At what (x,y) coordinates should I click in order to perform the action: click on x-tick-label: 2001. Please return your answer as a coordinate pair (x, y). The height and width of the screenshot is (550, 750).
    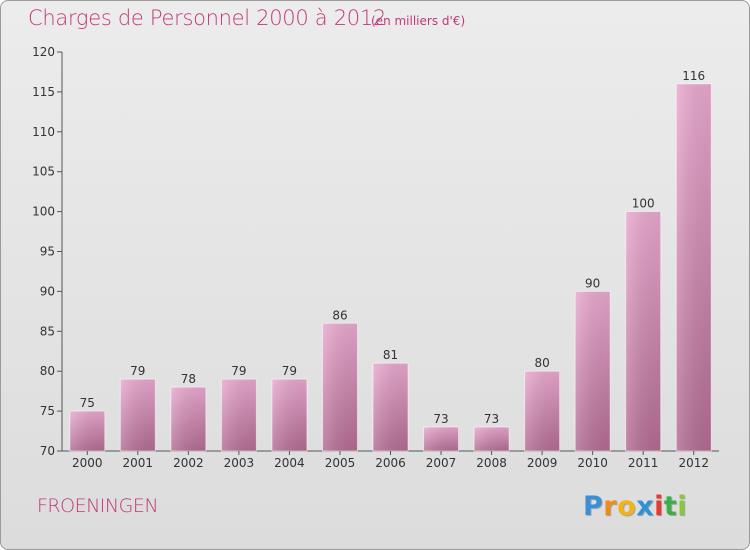
    Looking at the image, I should click on (138, 463).